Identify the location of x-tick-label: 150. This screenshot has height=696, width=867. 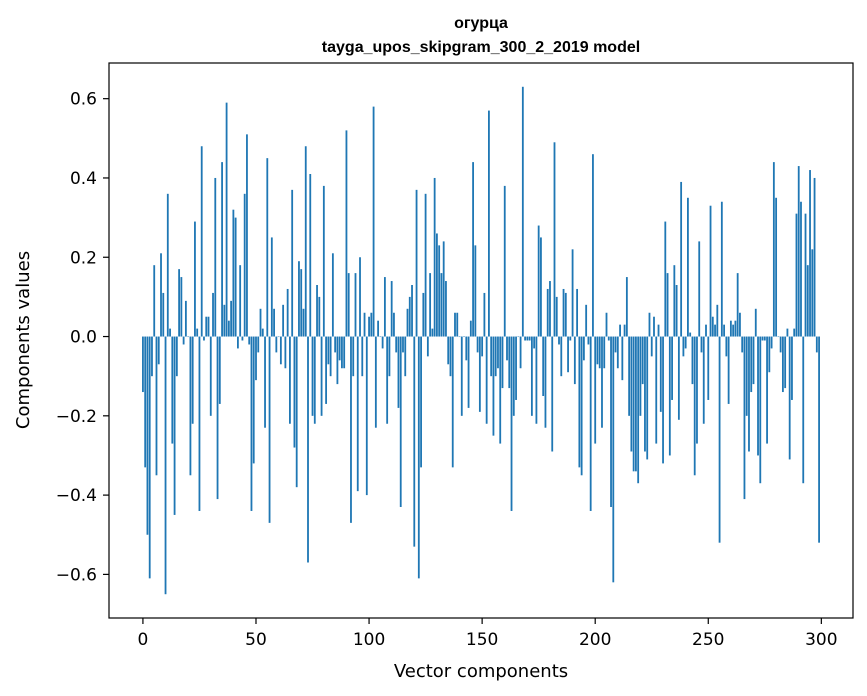
(482, 640).